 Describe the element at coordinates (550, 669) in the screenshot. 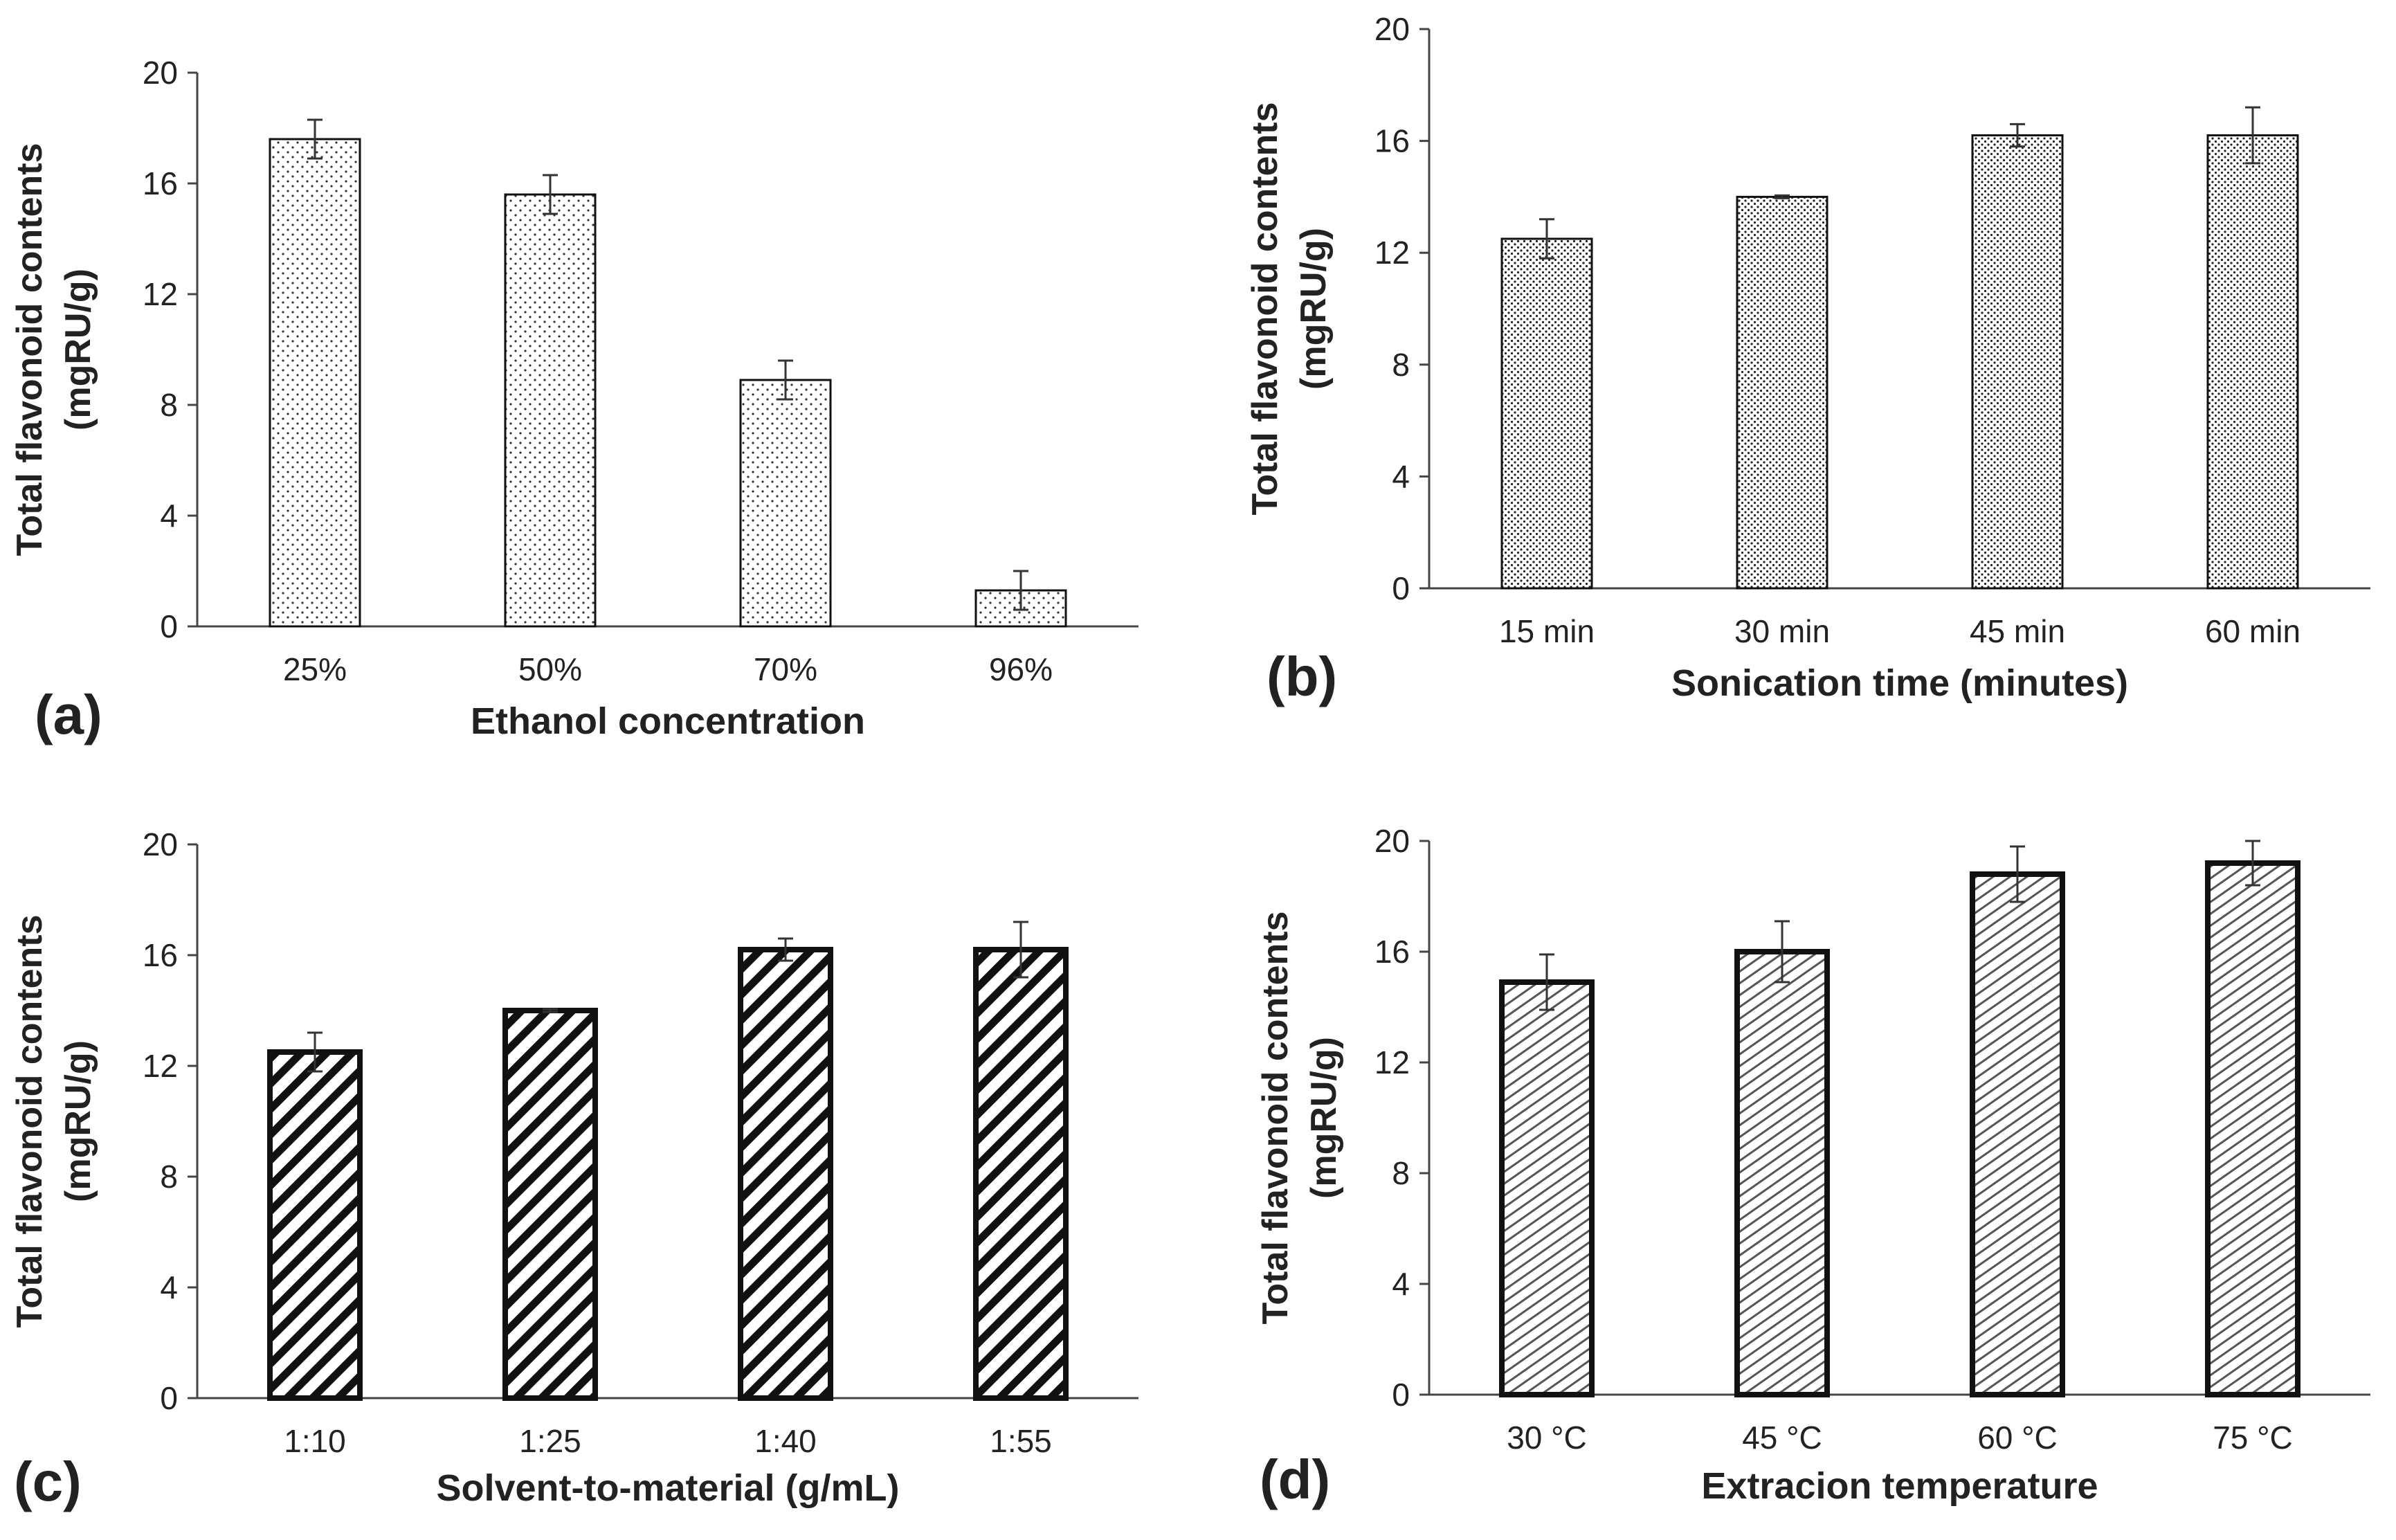

I see `x-tick-label: 50%` at that location.